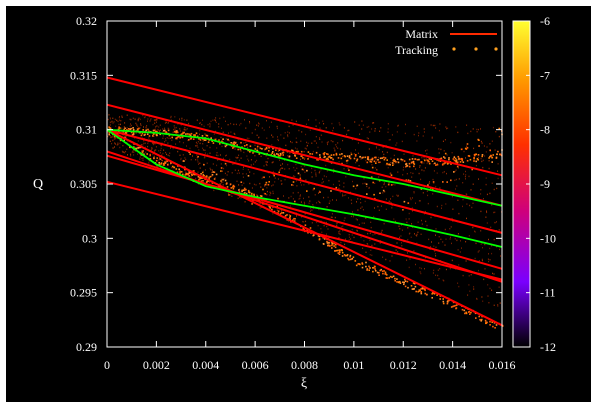 This screenshot has width=599, height=407. Describe the element at coordinates (107, 365) in the screenshot. I see `x-tick-label: 0` at that location.